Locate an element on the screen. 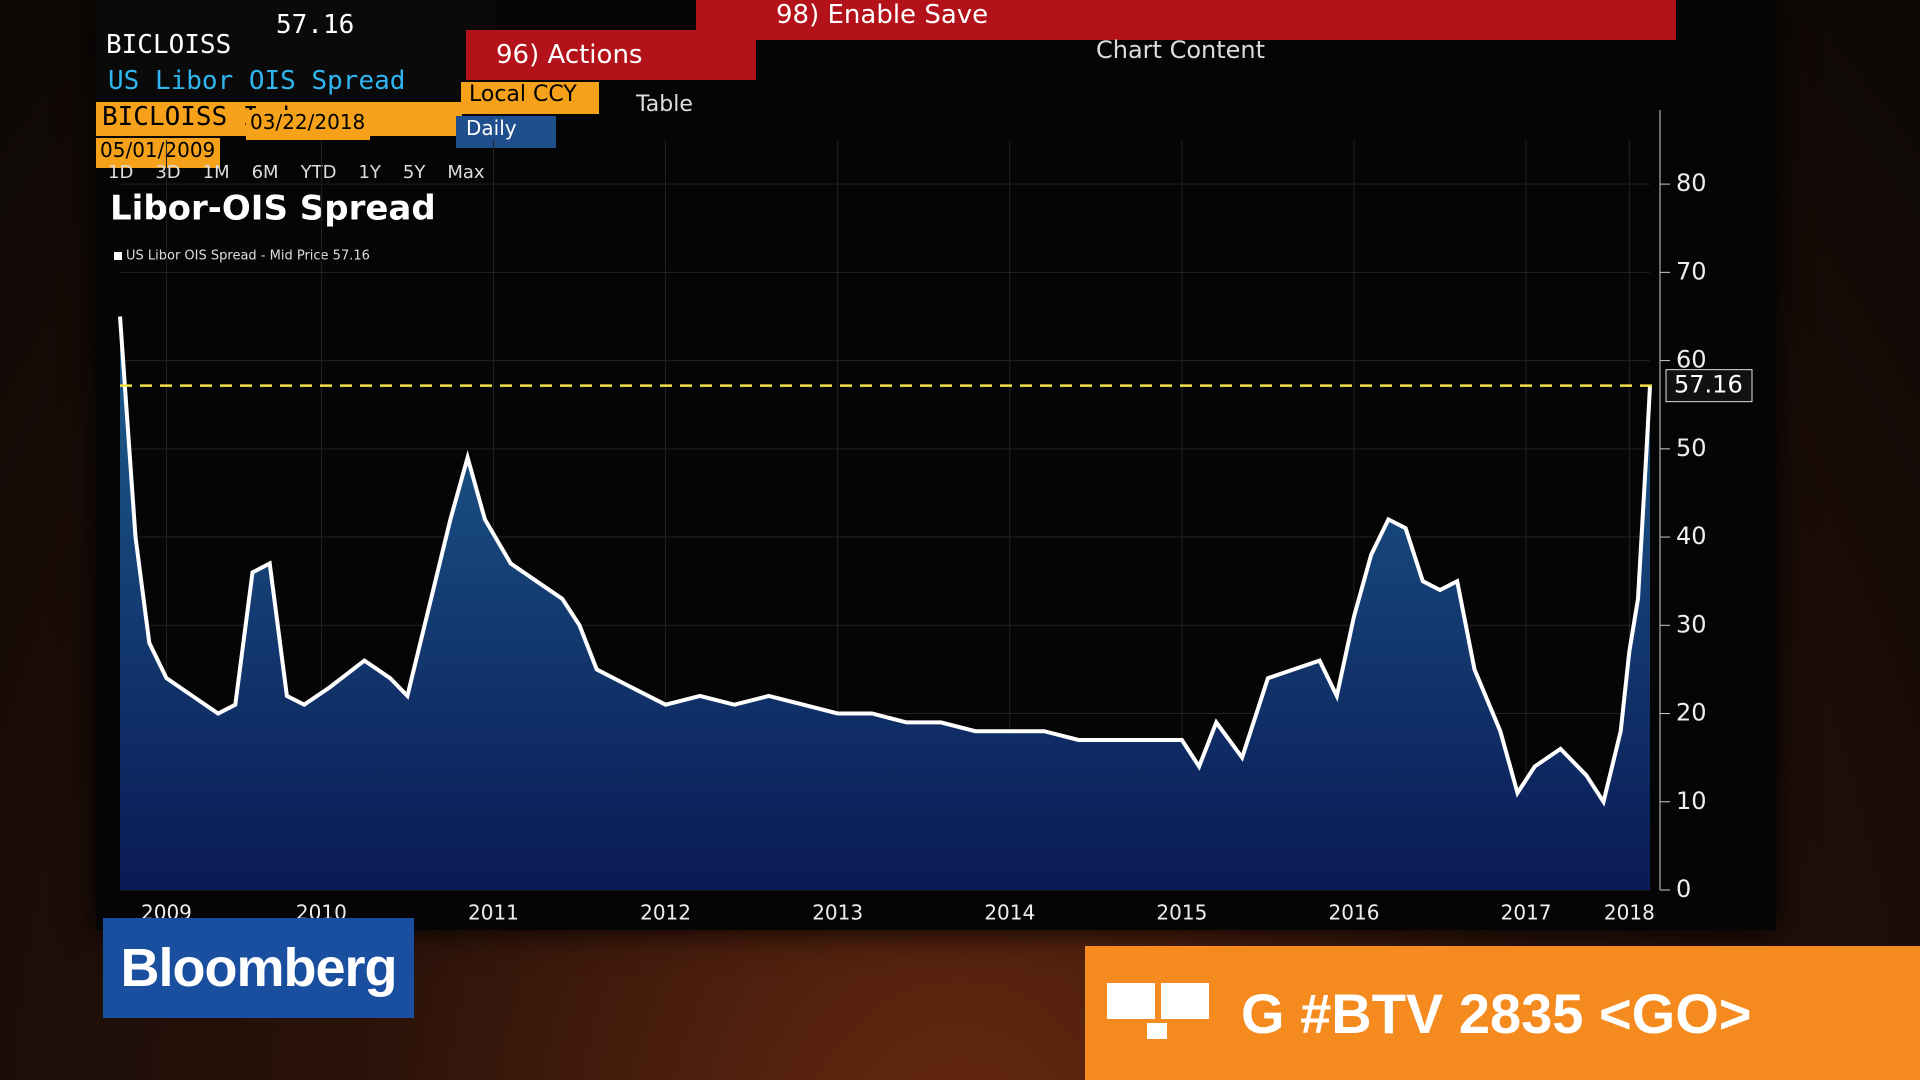 The width and height of the screenshot is (1920, 1080). reference-label: 57.16 is located at coordinates (1708, 385).